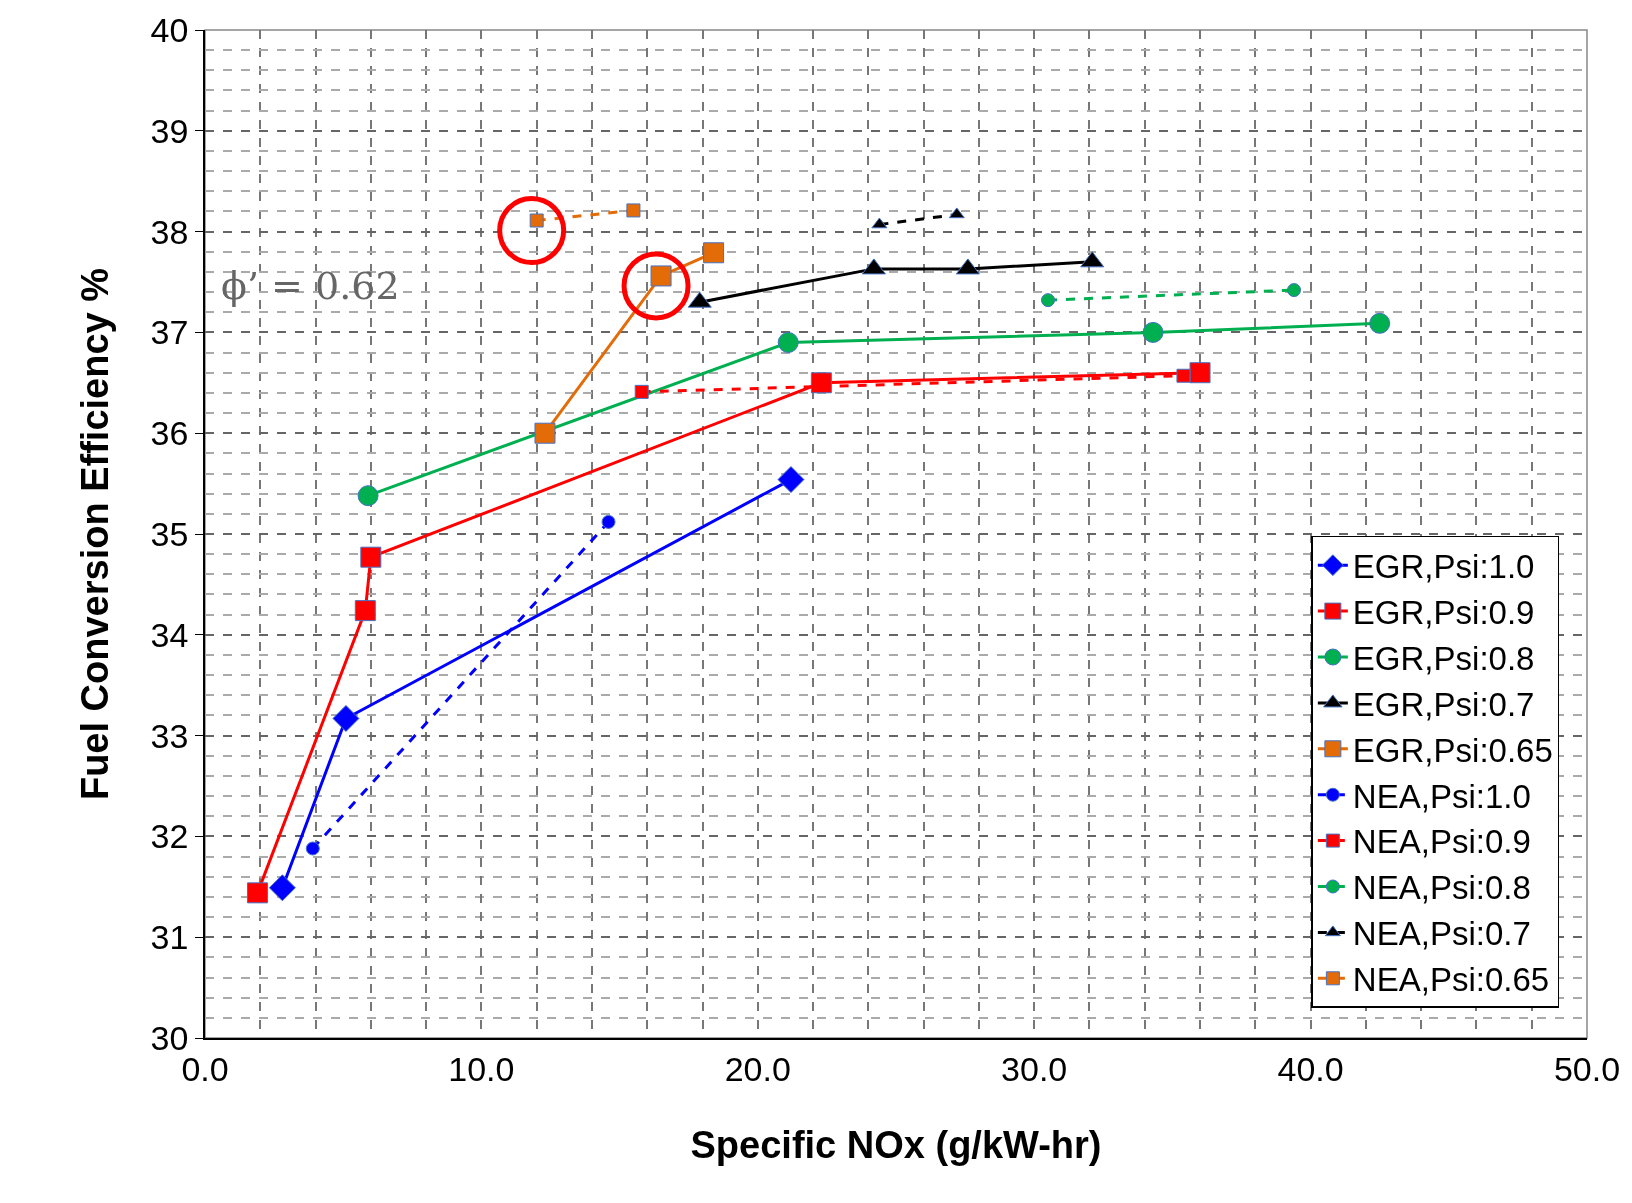 This screenshot has height=1203, width=1632. I want to click on legend-label: EGR,Psi:0.65, so click(1452, 750).